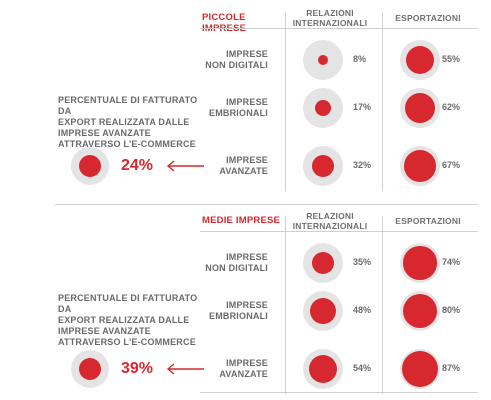 Image resolution: width=491 pixels, height=400 pixels. Describe the element at coordinates (362, 107) in the screenshot. I see `value-label-relazioni: 17%` at that location.